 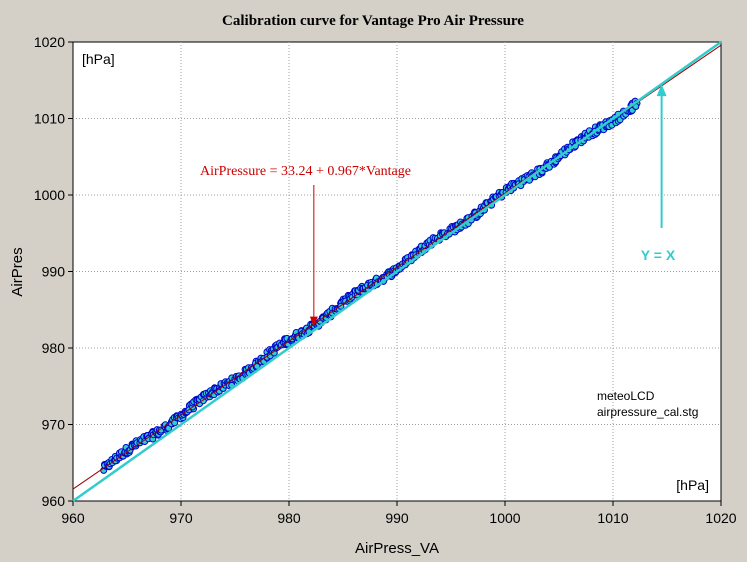 I want to click on fit-equation-label: AirPressure = 33.24 + 0.967*Vantage, so click(x=305, y=171).